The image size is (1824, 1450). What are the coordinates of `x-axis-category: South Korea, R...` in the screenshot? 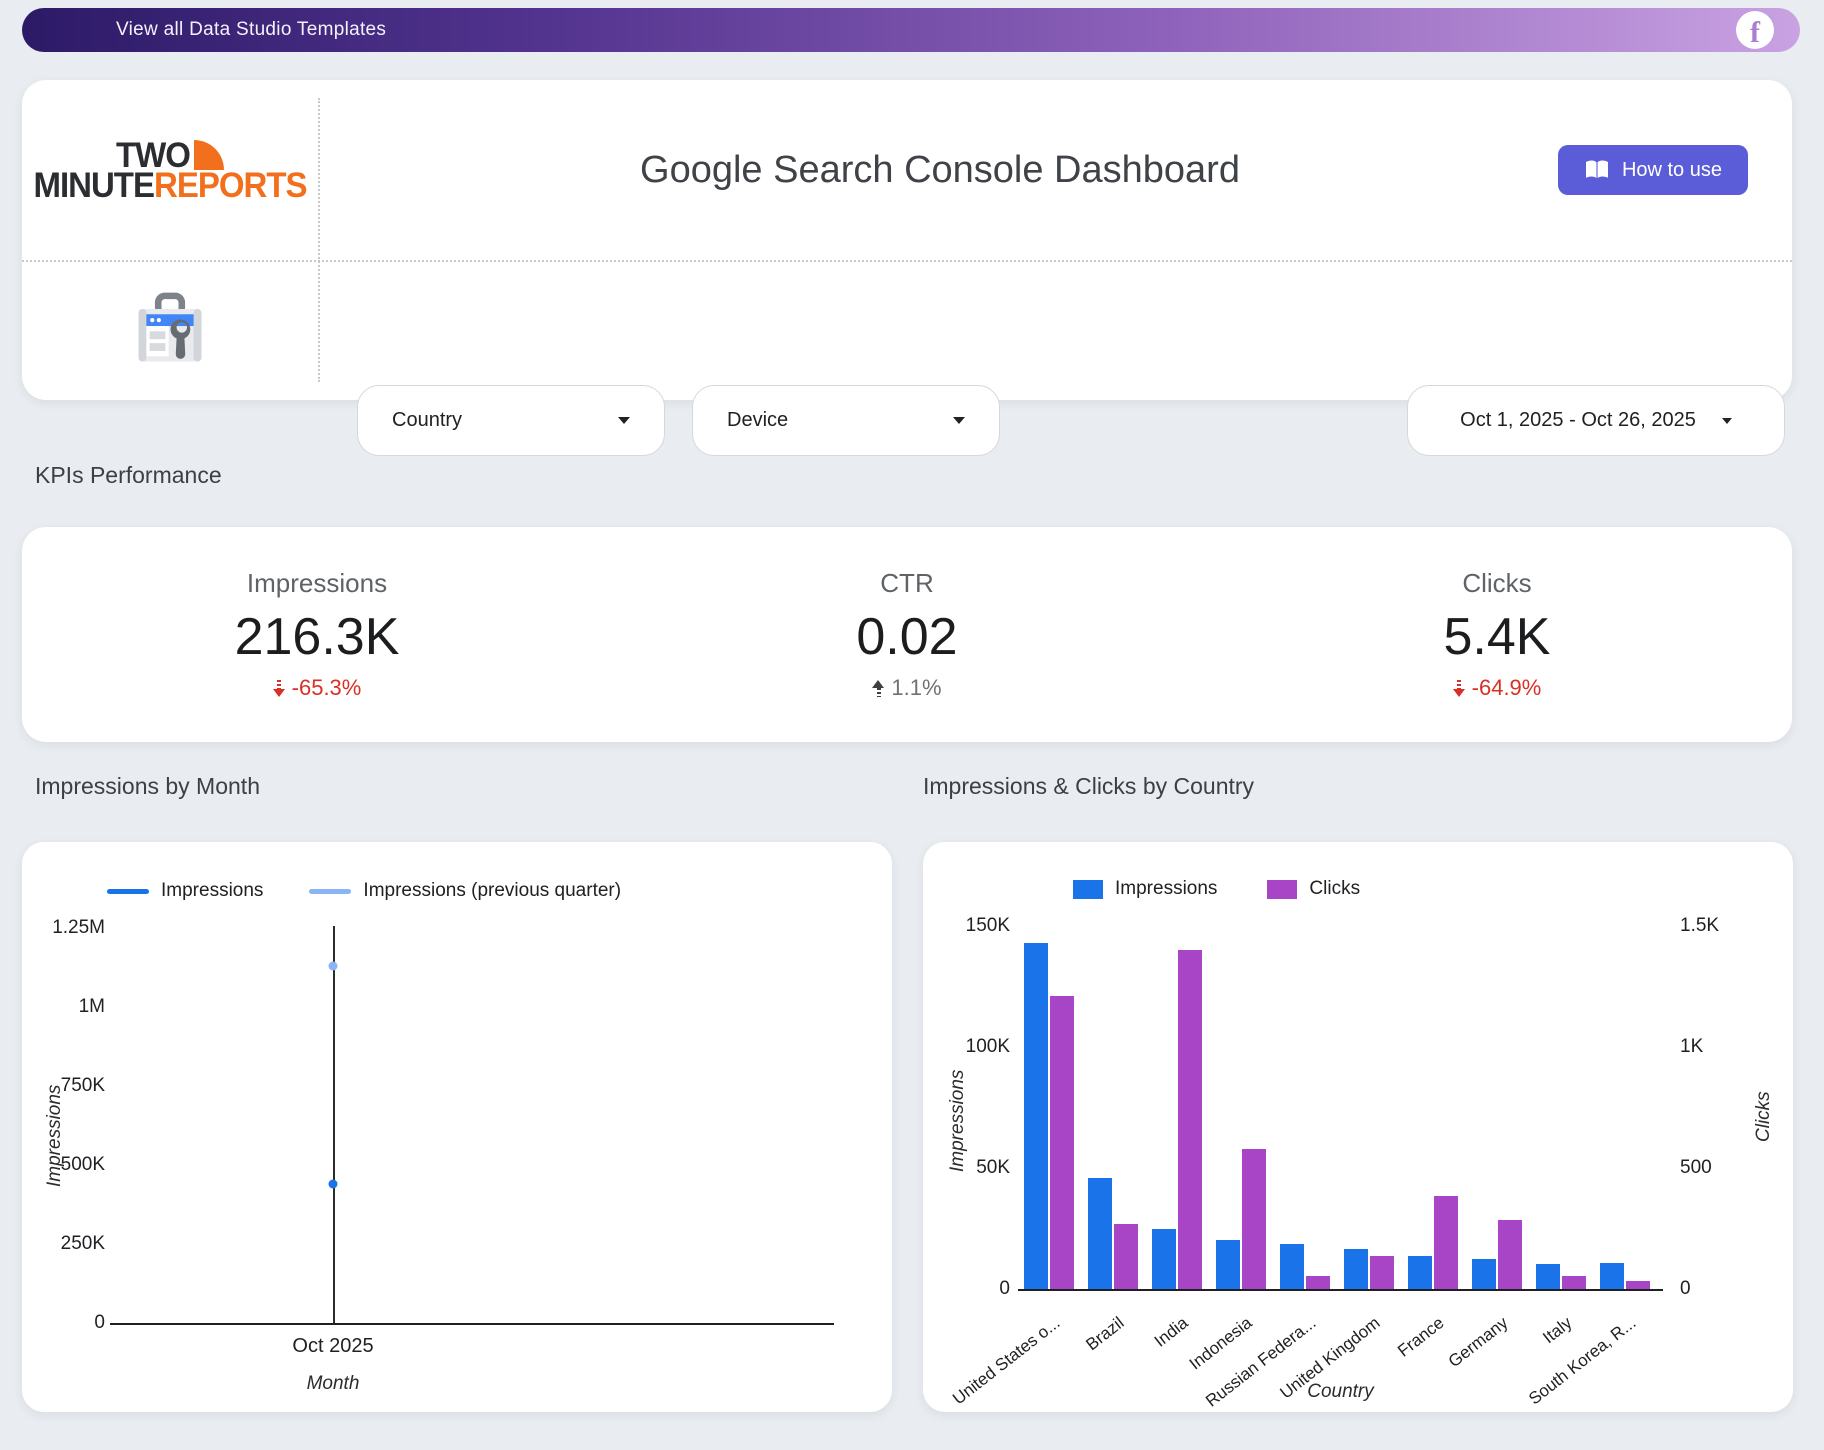 It's located at (1582, 1361).